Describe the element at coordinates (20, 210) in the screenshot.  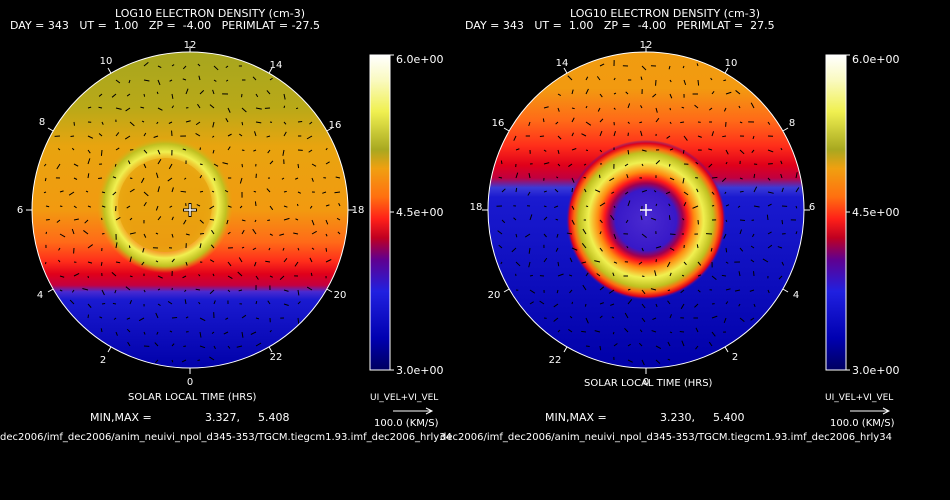
I see `clock-label-left-9: 6` at that location.